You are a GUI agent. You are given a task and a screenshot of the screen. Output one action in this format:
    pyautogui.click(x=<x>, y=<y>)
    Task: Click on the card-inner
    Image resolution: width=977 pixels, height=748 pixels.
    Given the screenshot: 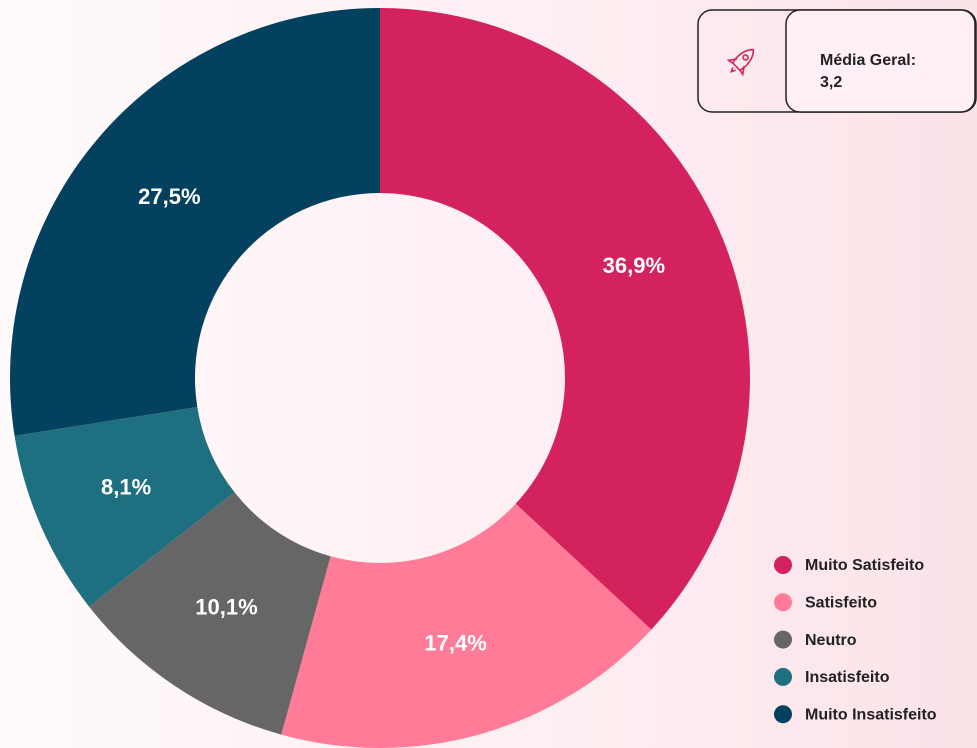 What is the action you would take?
    pyautogui.click(x=880, y=61)
    